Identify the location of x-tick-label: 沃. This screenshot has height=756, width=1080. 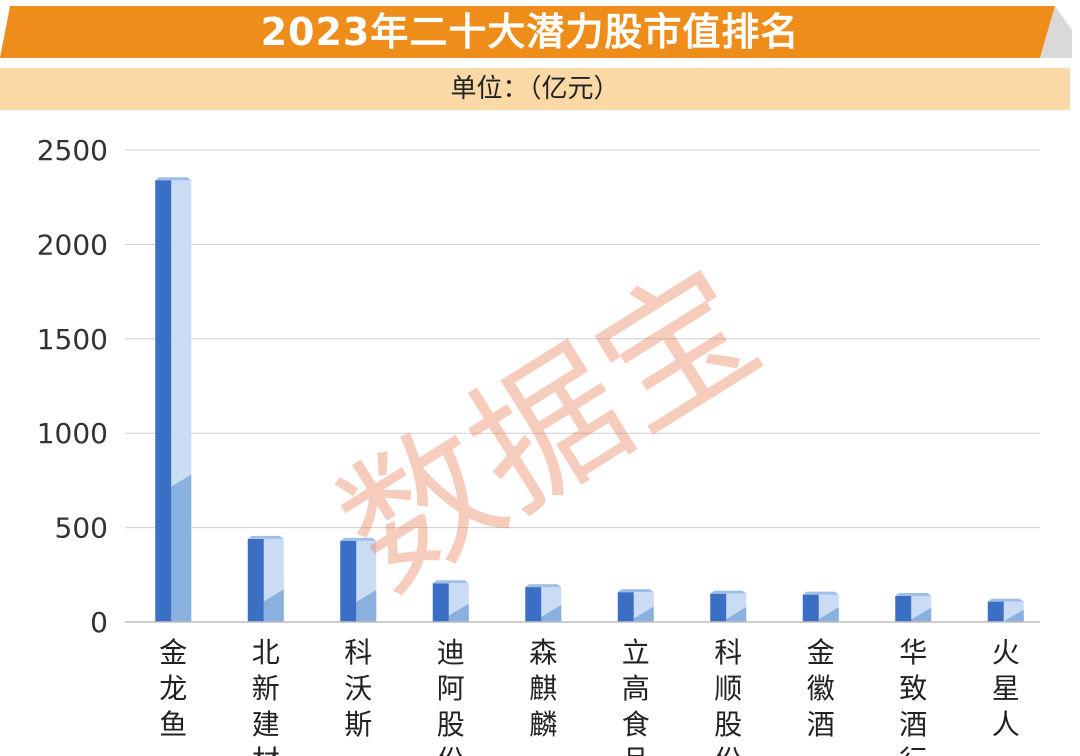
(358, 688).